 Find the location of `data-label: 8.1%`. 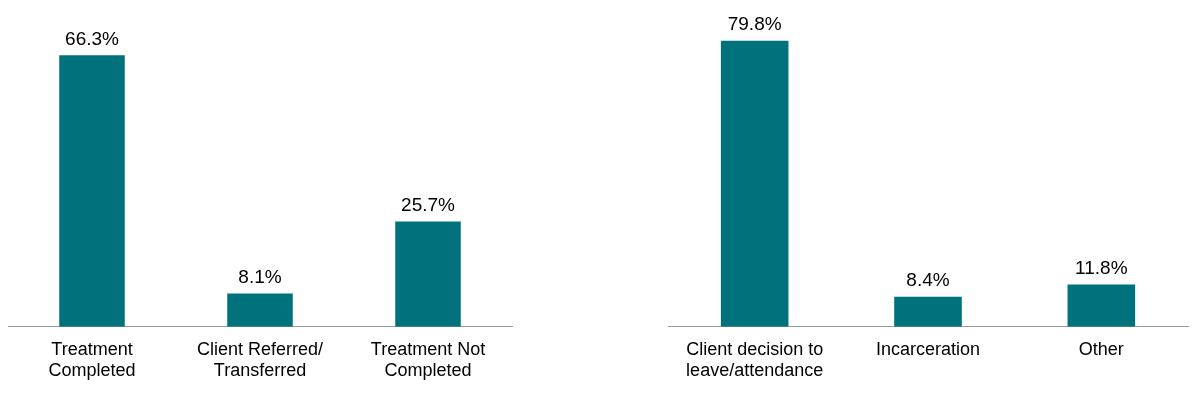

data-label: 8.1% is located at coordinates (260, 277).